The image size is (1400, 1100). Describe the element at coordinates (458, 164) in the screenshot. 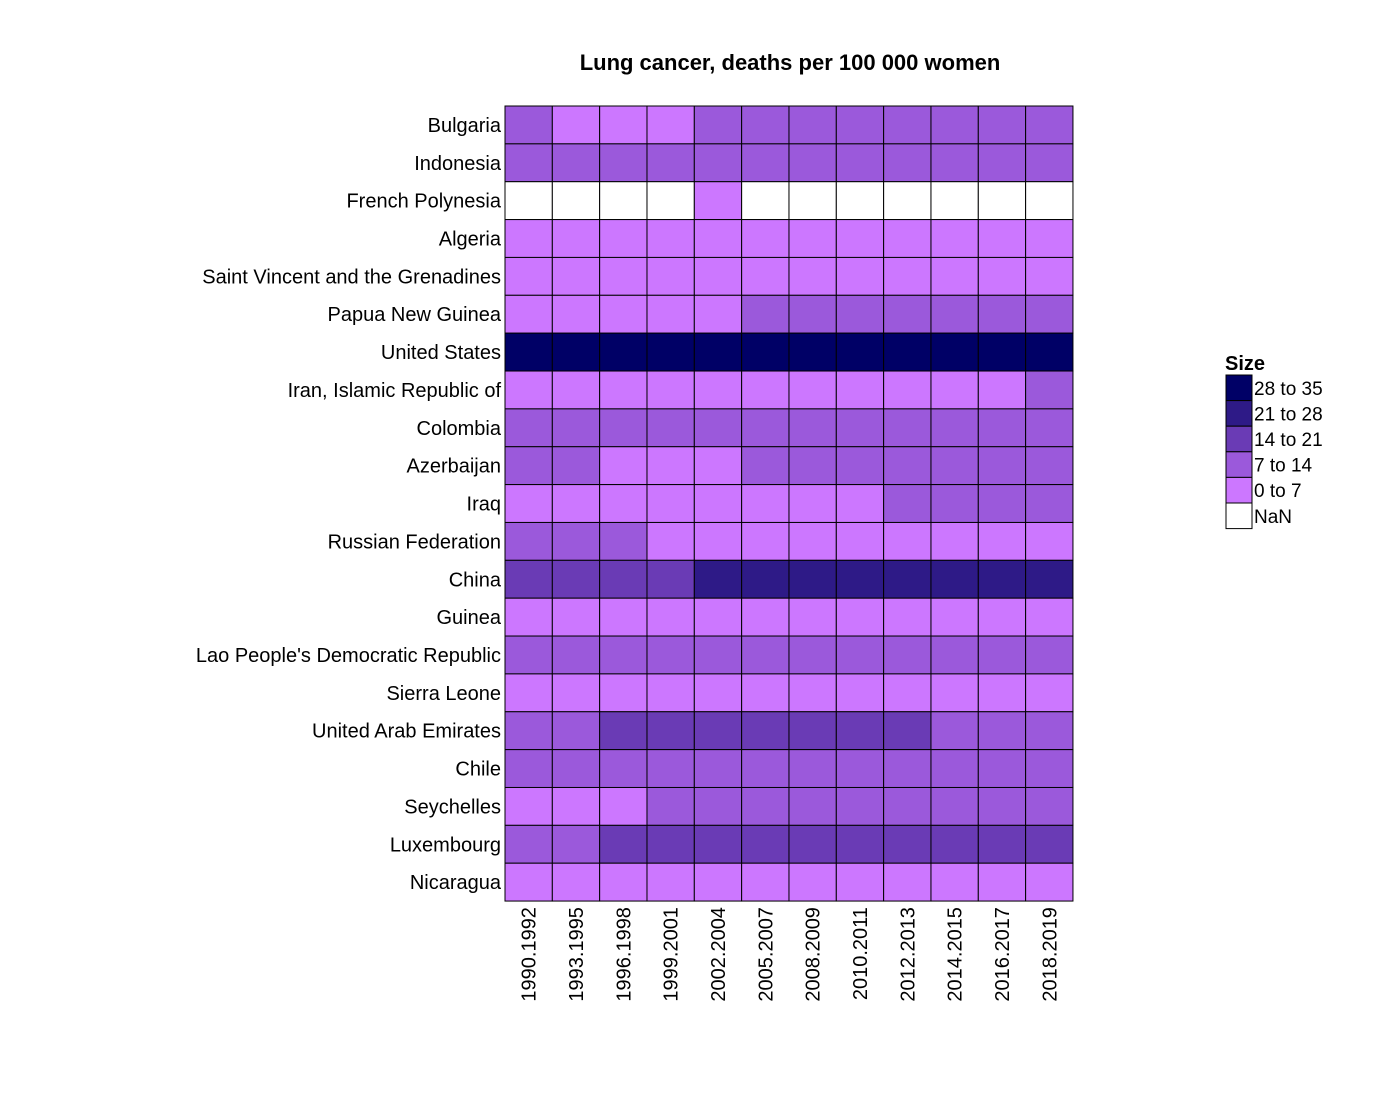

I see `row-label: Indonesia` at that location.